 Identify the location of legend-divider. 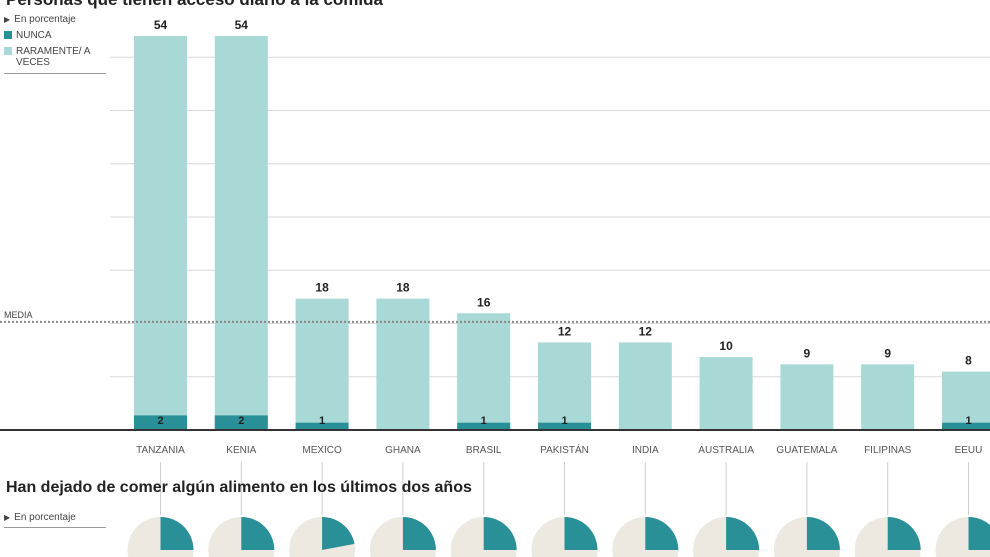
(55, 73).